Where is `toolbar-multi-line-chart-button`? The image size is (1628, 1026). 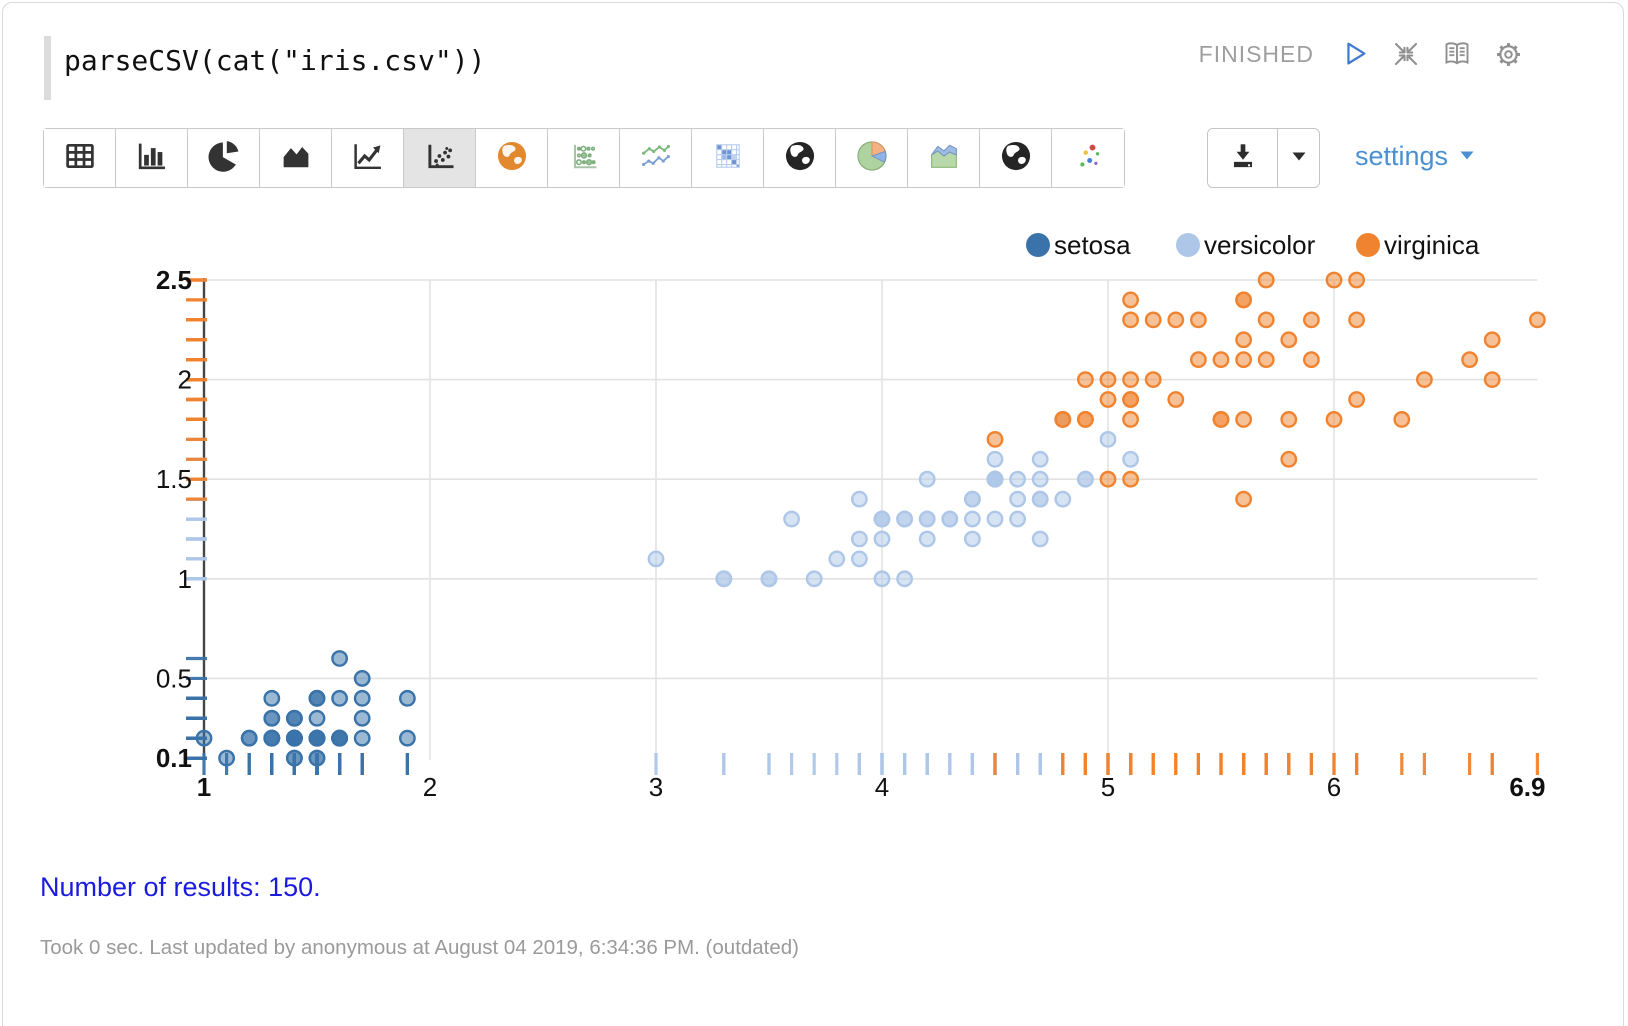
toolbar-multi-line-chart-button is located at coordinates (656, 158).